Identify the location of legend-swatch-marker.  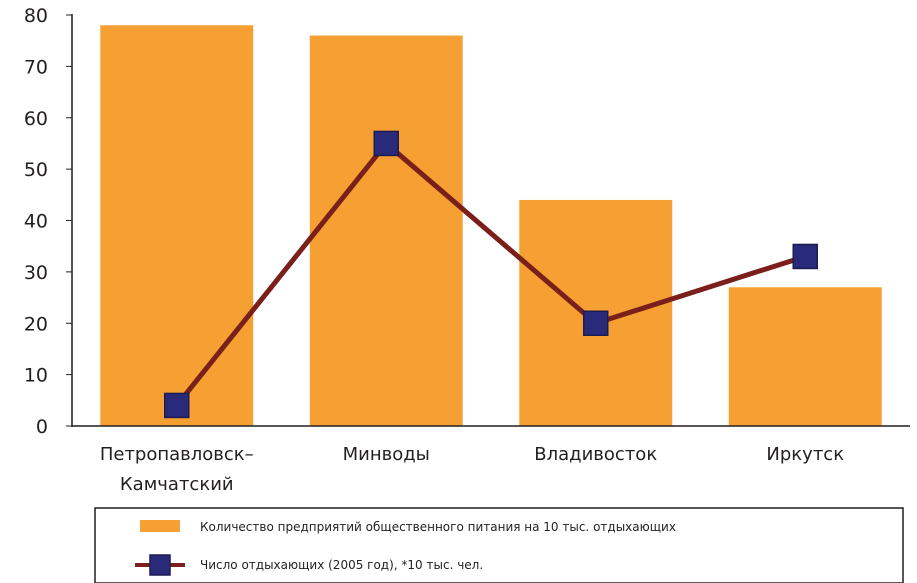
(160, 565).